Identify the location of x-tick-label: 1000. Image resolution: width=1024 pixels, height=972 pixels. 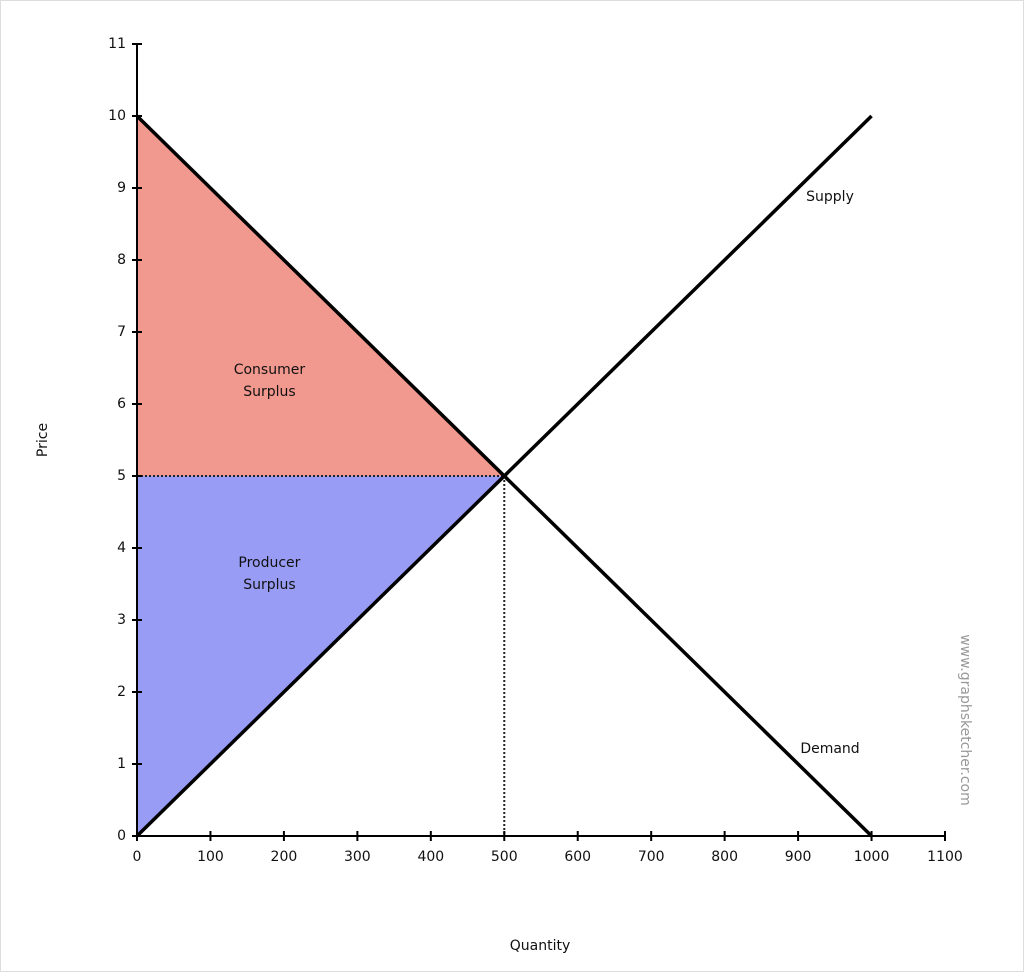
(872, 857).